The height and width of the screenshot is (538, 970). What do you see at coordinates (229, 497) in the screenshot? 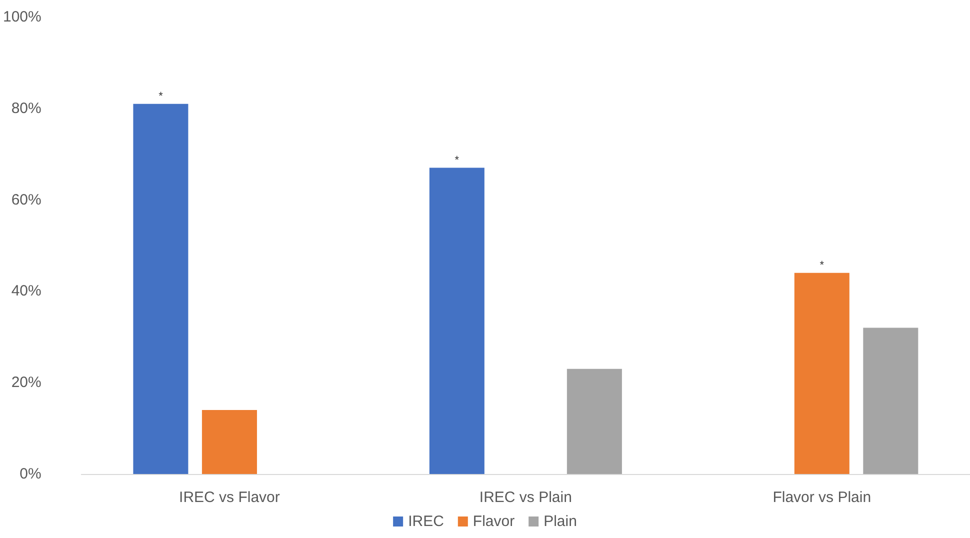
I see `x-tick-label: IREC vs Flavor` at bounding box center [229, 497].